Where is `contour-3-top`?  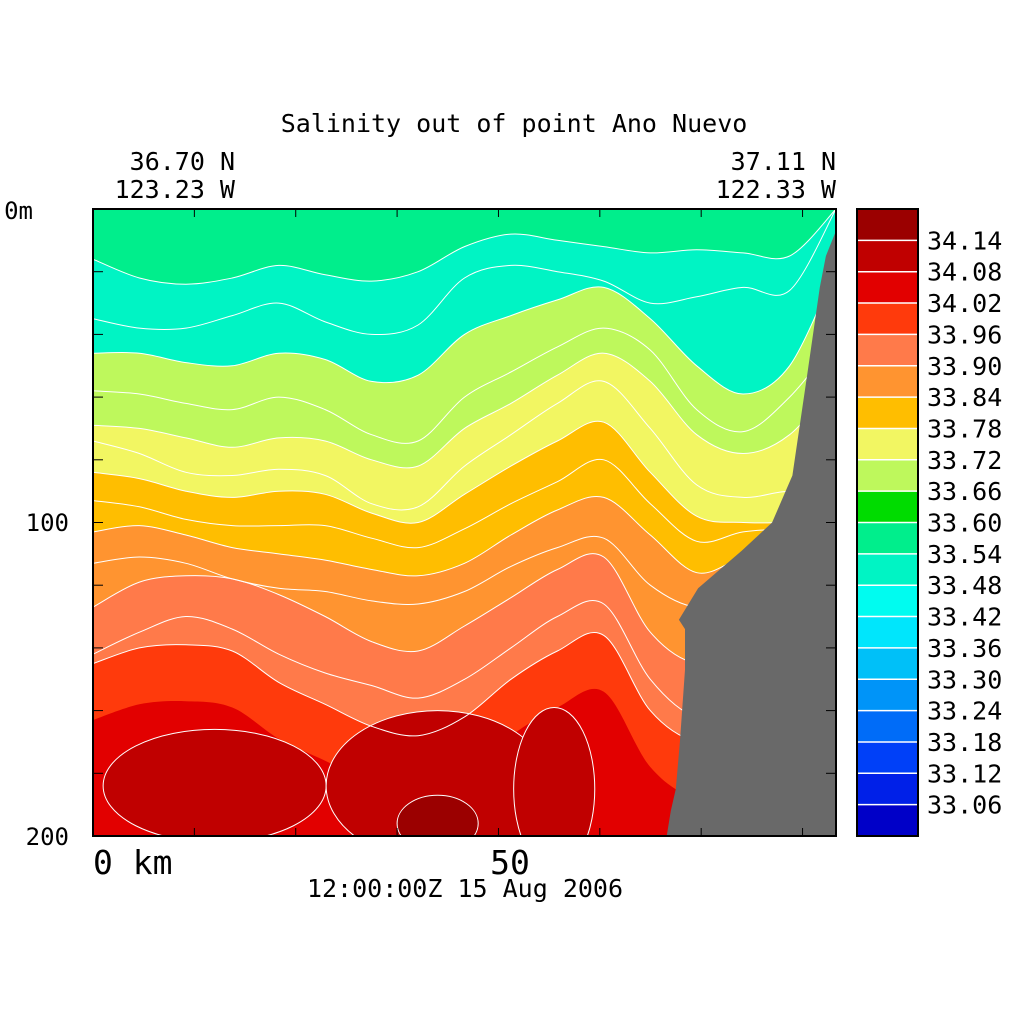 contour-3-top is located at coordinates (464, 410).